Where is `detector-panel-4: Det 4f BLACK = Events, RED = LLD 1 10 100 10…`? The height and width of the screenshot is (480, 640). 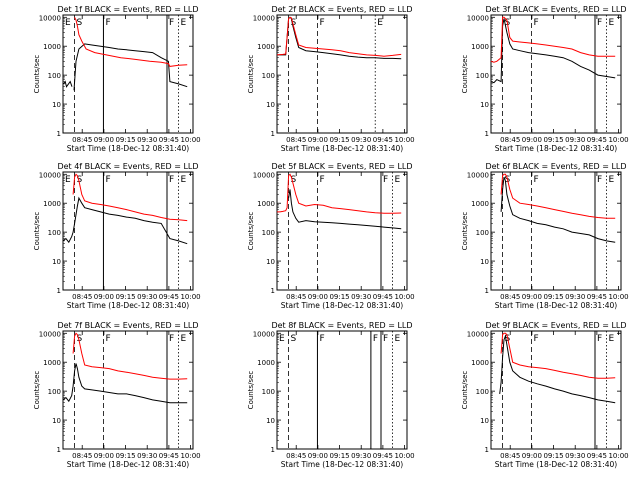 detector-panel-4: Det 4f BLACK = Events, RED = LLD 1 10 100 10… is located at coordinates (117, 236).